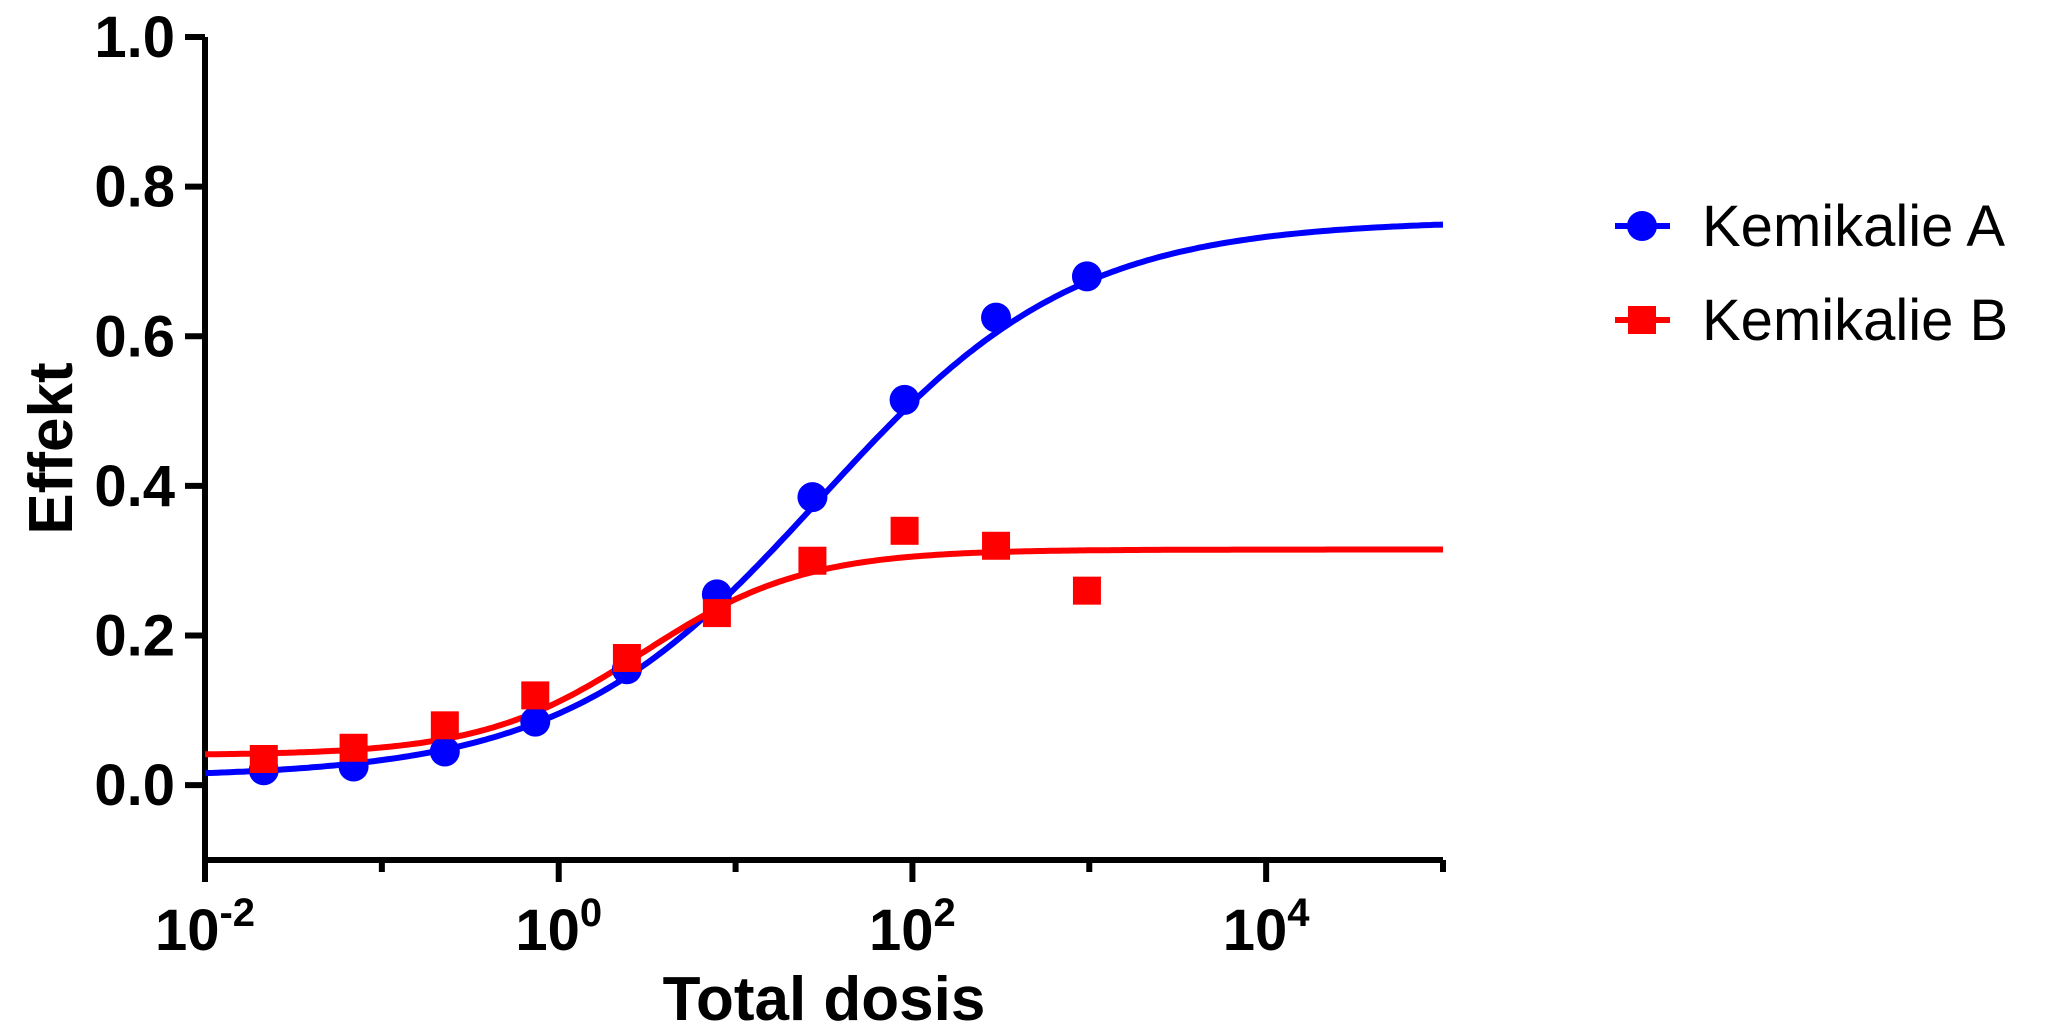  Describe the element at coordinates (134, 636) in the screenshot. I see `y-tick-label: 0.2` at that location.